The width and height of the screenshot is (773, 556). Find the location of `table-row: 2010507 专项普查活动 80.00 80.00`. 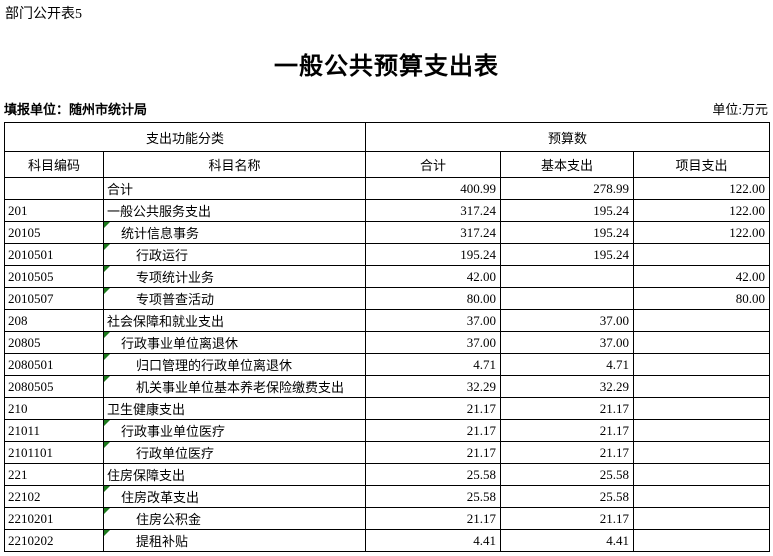

table-row: 2010507 专项普查活动 80.00 80.00 is located at coordinates (387, 298).